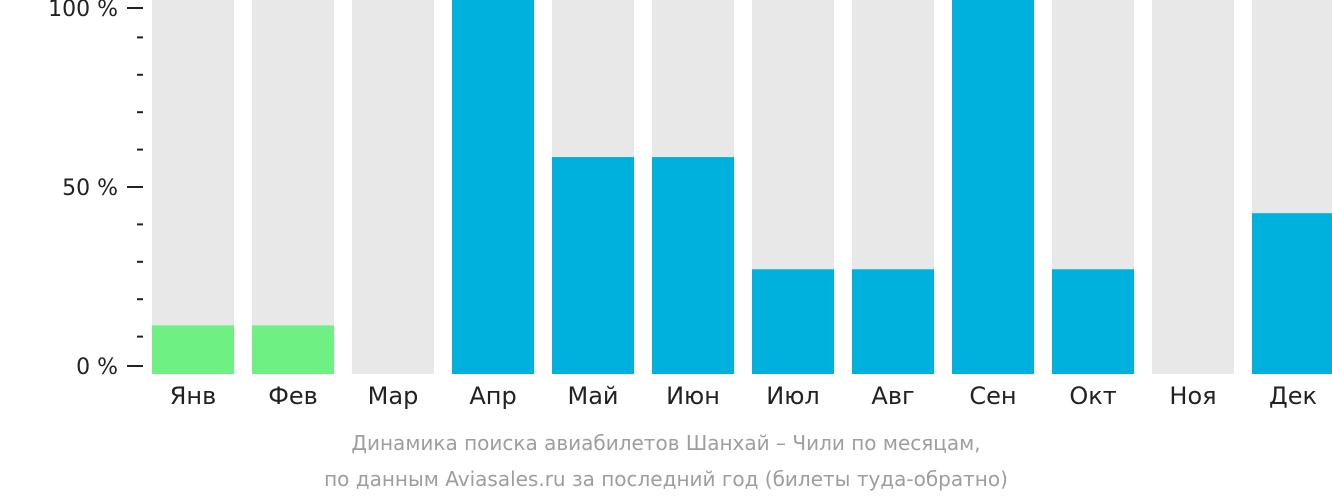  I want to click on y-tick-label: 50 %, so click(90, 188).